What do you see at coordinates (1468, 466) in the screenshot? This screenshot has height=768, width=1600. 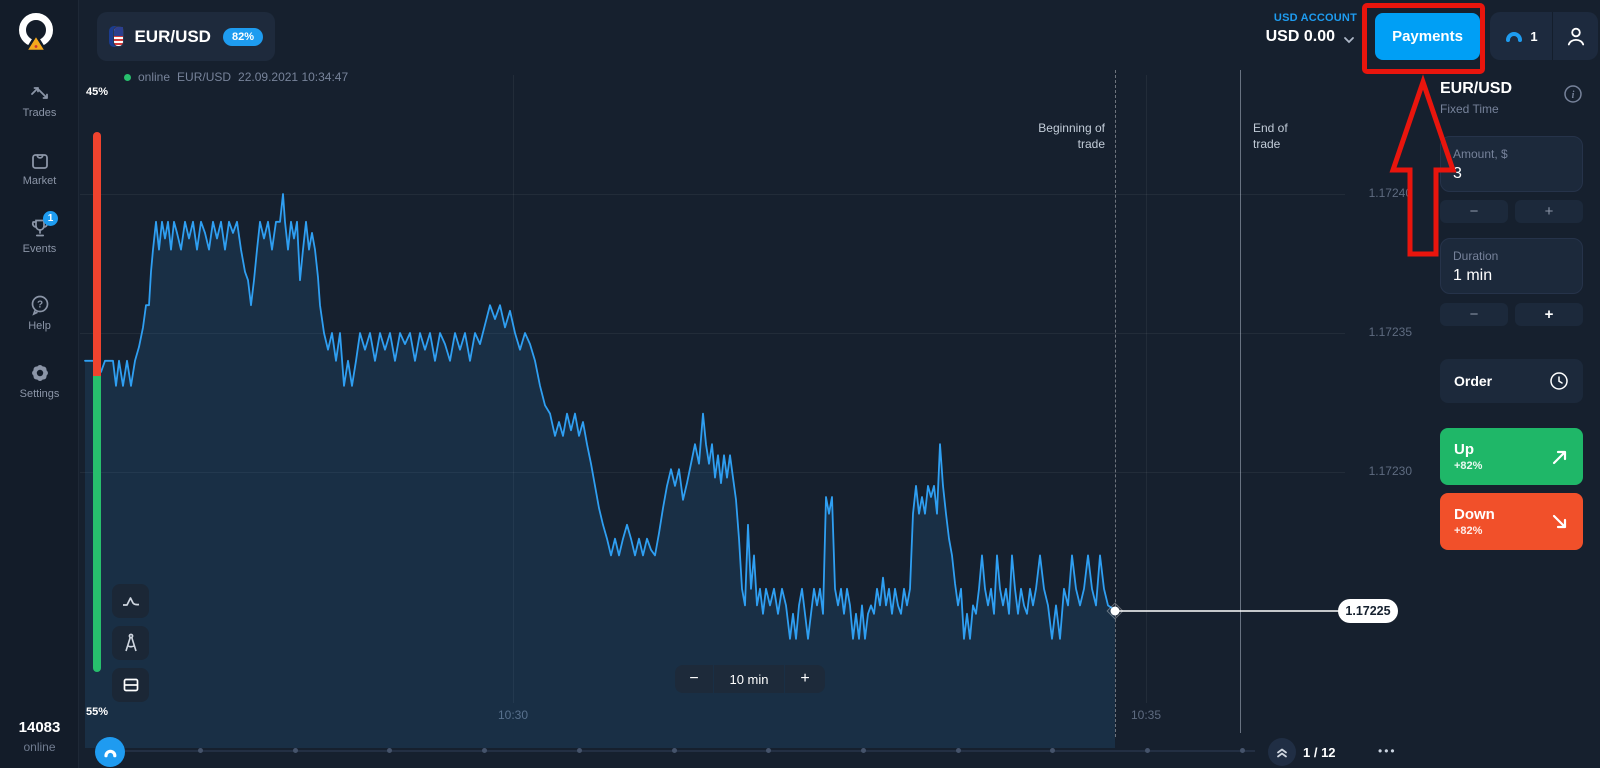 I see `up-payout: +82%` at bounding box center [1468, 466].